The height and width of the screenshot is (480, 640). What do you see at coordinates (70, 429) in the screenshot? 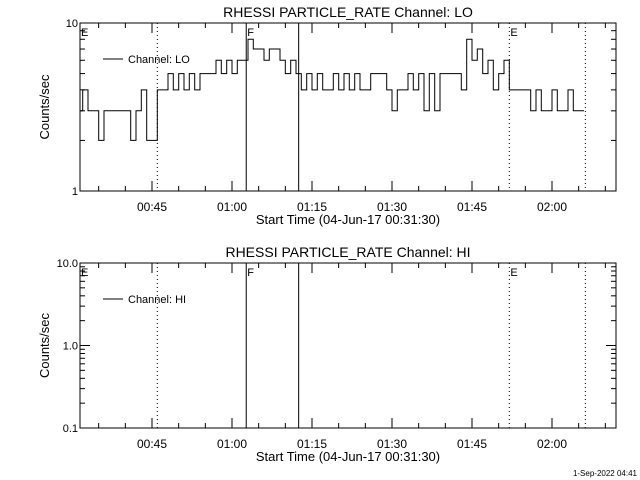
I see `y-tick-label: 0.1` at bounding box center [70, 429].